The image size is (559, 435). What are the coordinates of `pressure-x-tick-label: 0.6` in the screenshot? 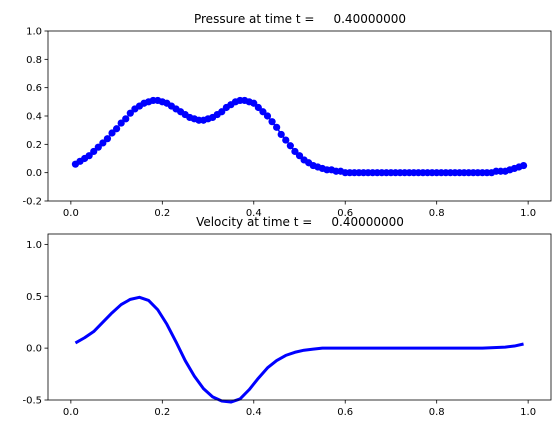 It's located at (345, 213).